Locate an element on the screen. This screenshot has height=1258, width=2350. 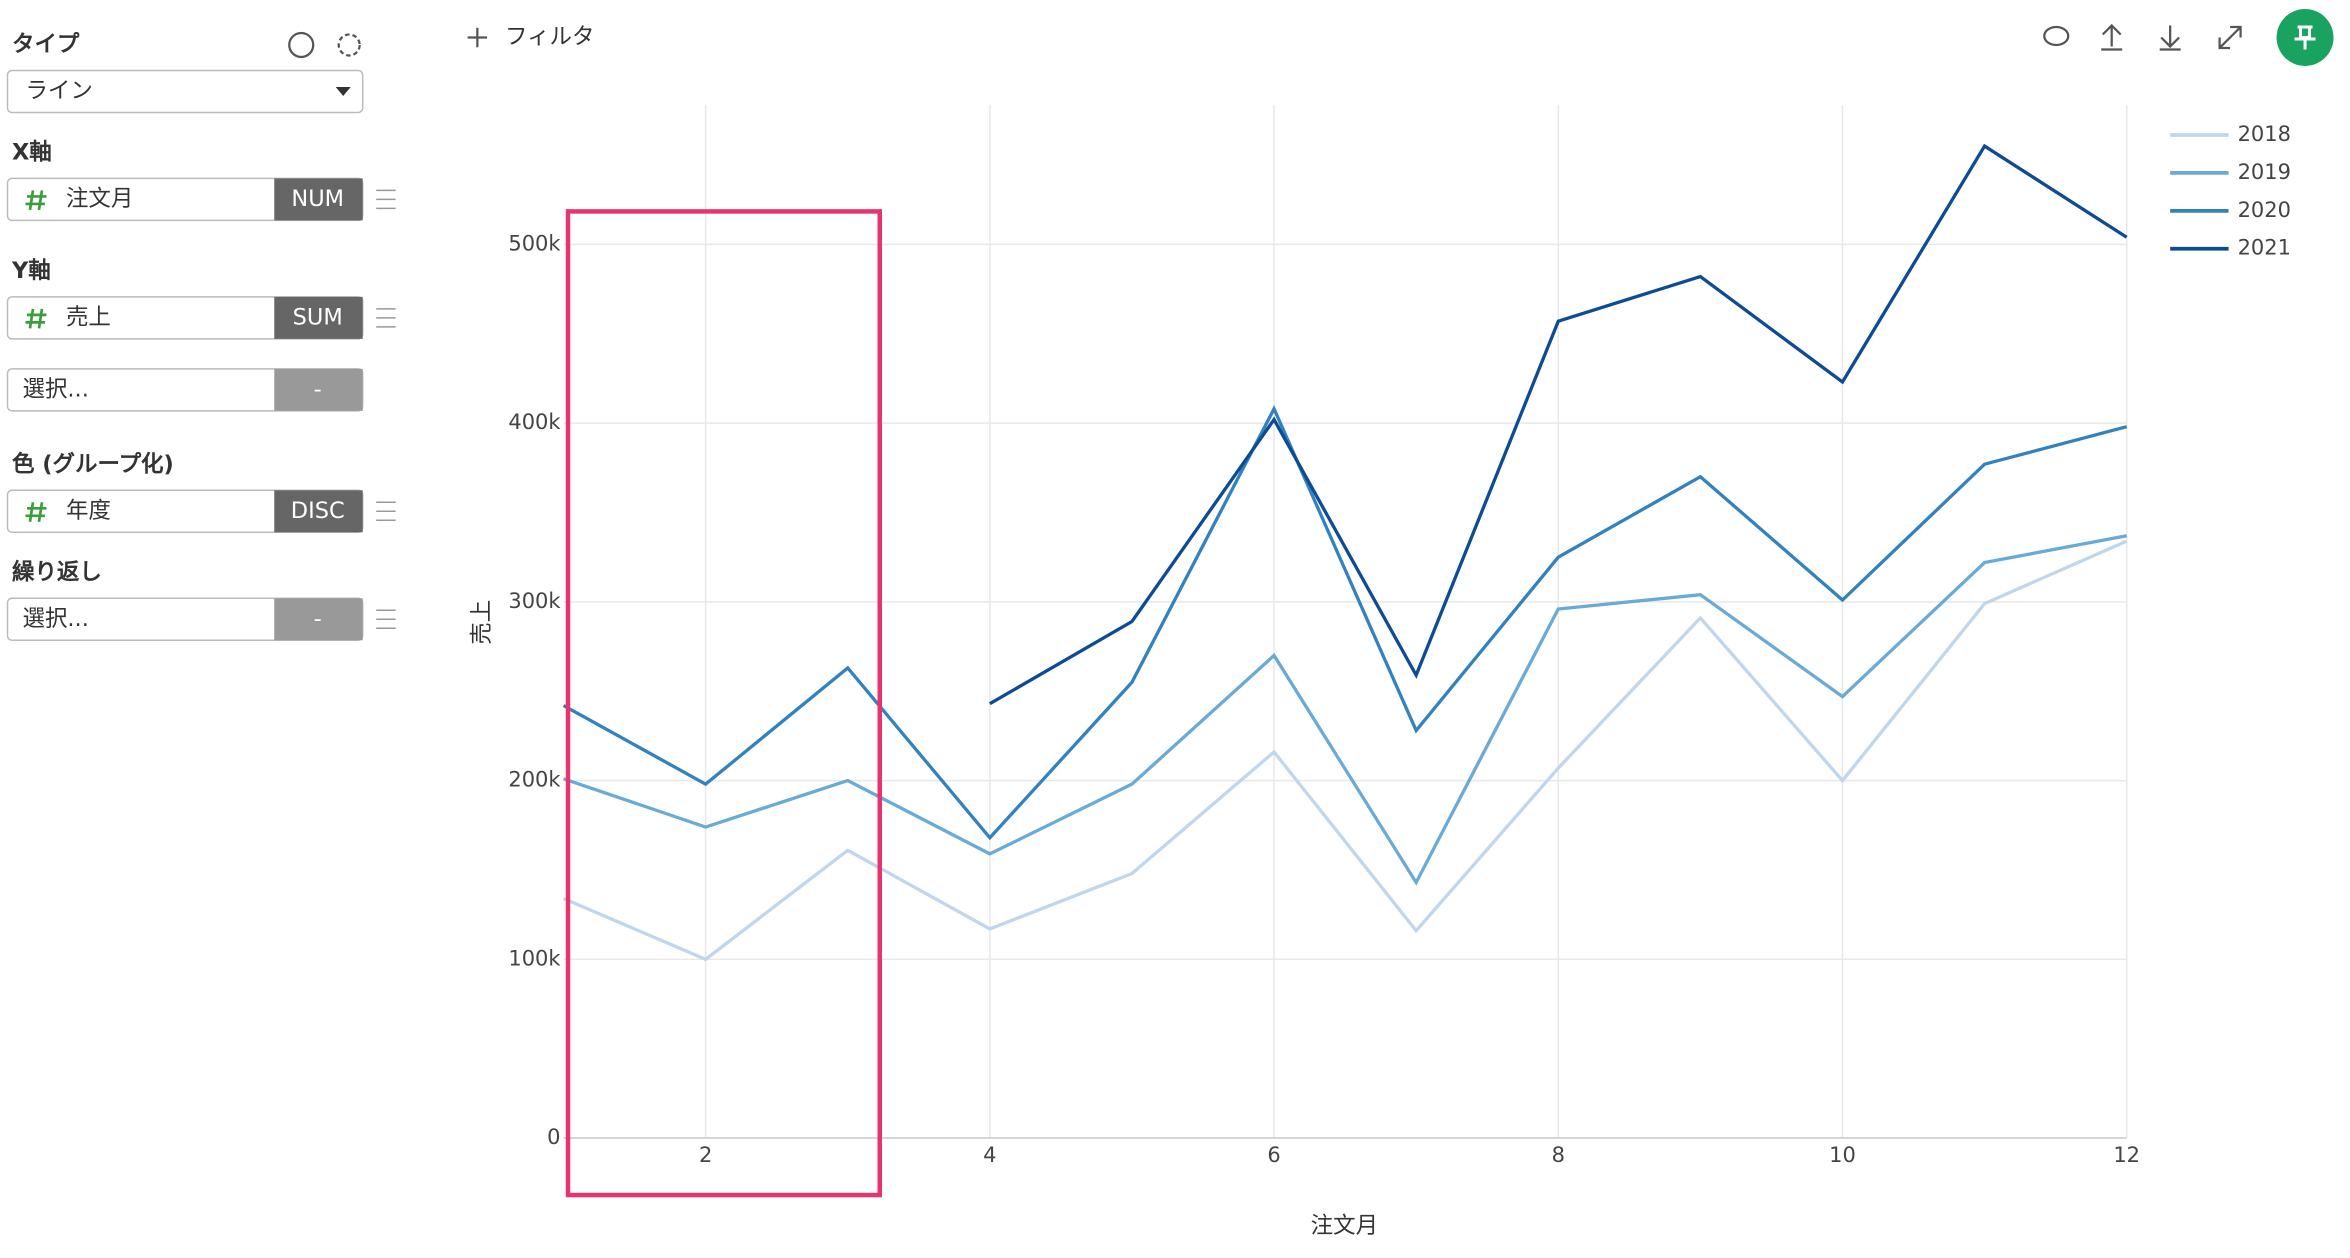
x-tag is located at coordinates (318, 199).